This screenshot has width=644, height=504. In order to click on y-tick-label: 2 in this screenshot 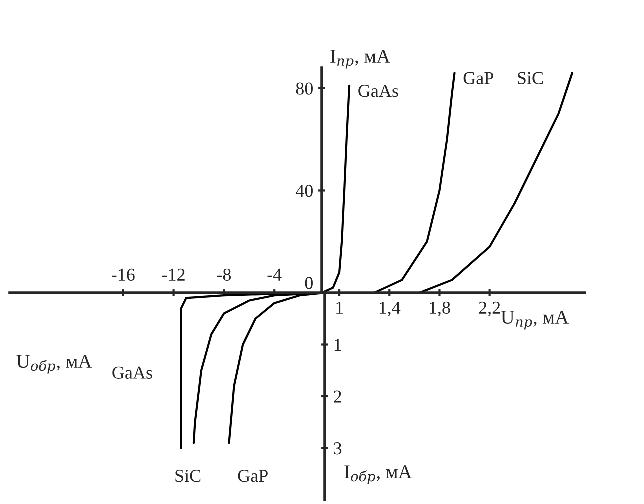, I will do `click(338, 396)`.